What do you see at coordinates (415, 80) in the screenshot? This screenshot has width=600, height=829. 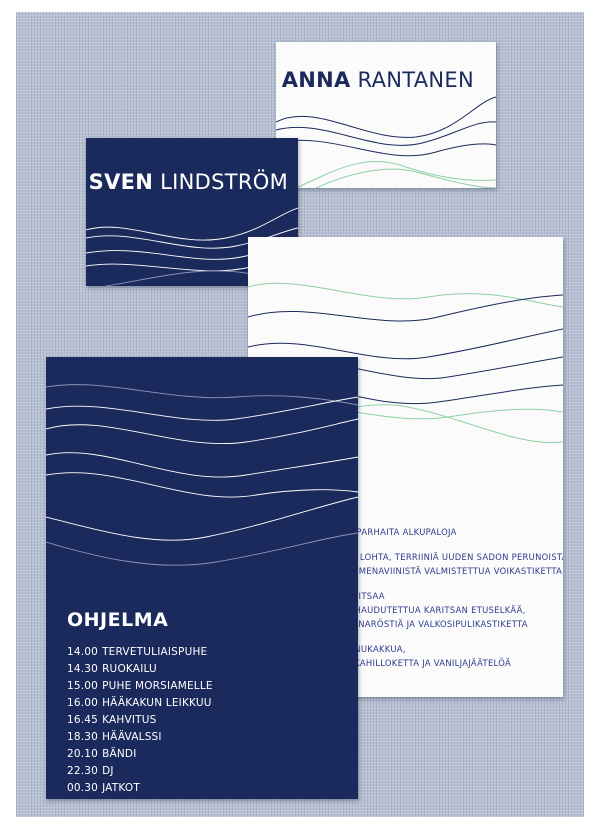 I see `guest-last-name: RANTANEN` at bounding box center [415, 80].